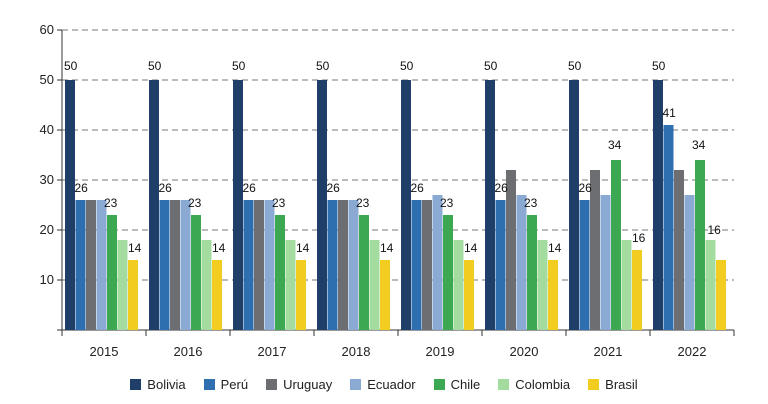 This screenshot has height=404, width=768. Describe the element at coordinates (185, 265) in the screenshot. I see `bar-ecuador-2016` at that location.